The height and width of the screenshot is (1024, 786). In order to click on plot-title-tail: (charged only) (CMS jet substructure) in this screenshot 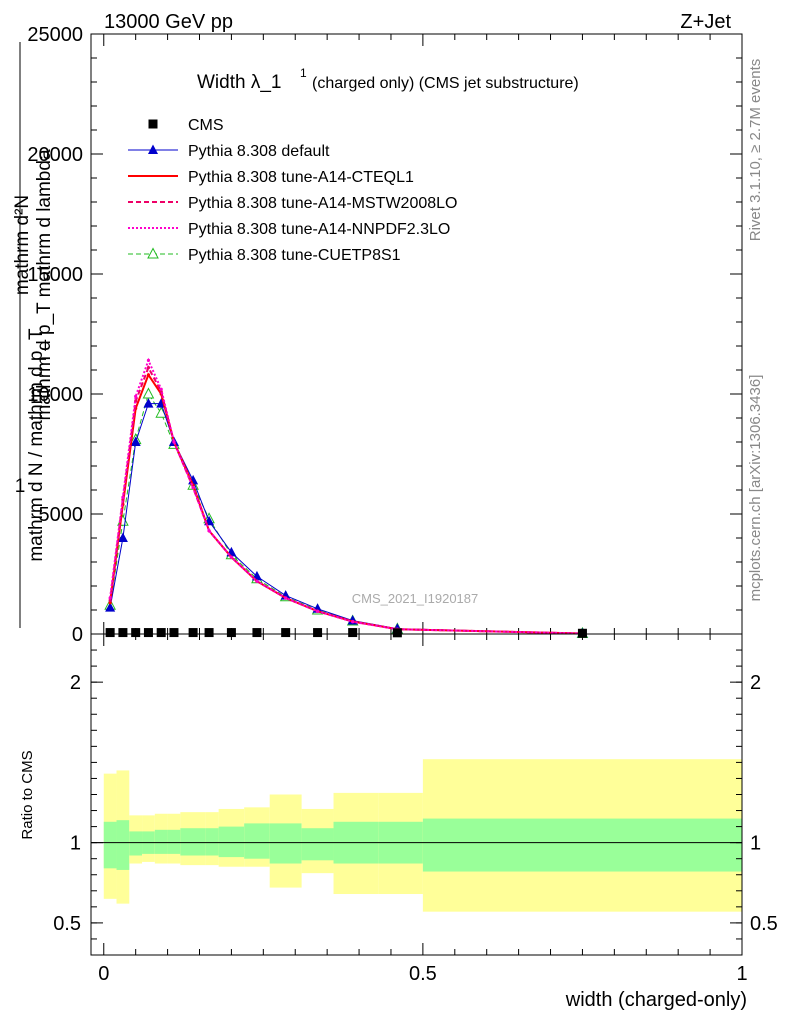, I will do `click(445, 83)`.